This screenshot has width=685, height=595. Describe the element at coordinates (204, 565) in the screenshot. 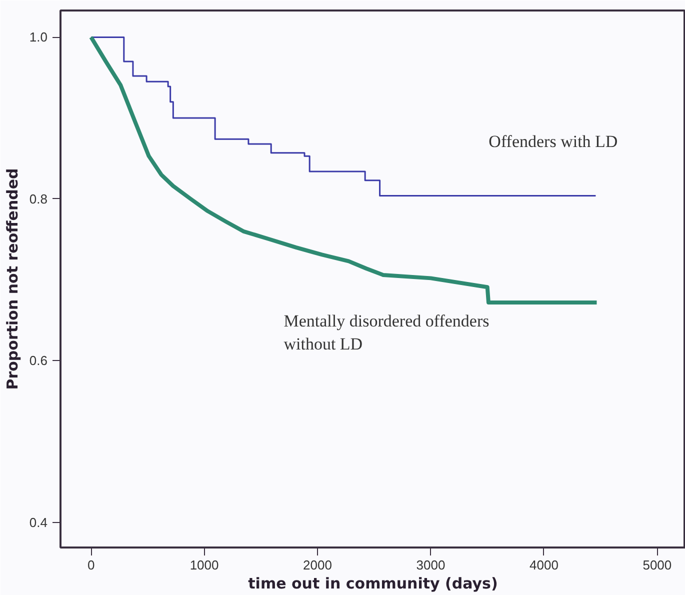

I see `x-tick-label: 1000` at that location.